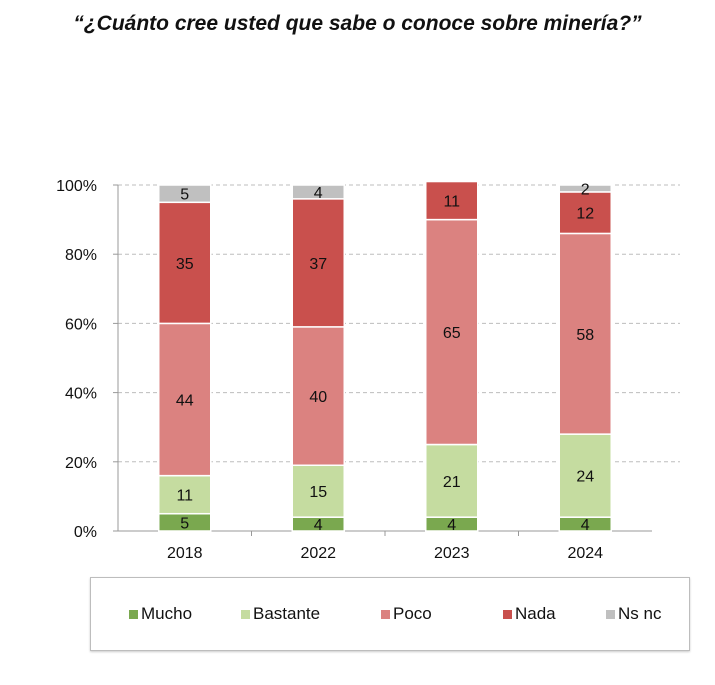  I want to click on data-label: 35, so click(185, 264).